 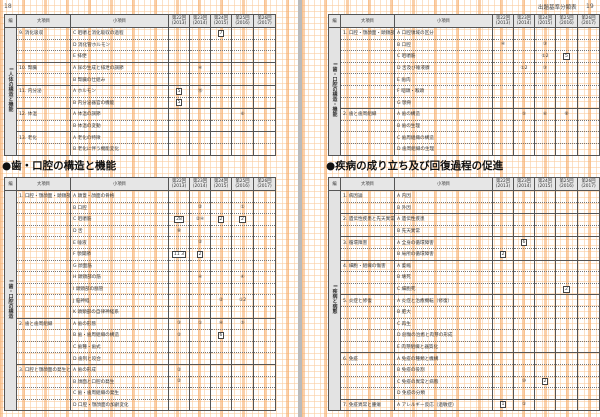 I want to click on hen-label: I 疾病と病態, so click(x=334, y=300).